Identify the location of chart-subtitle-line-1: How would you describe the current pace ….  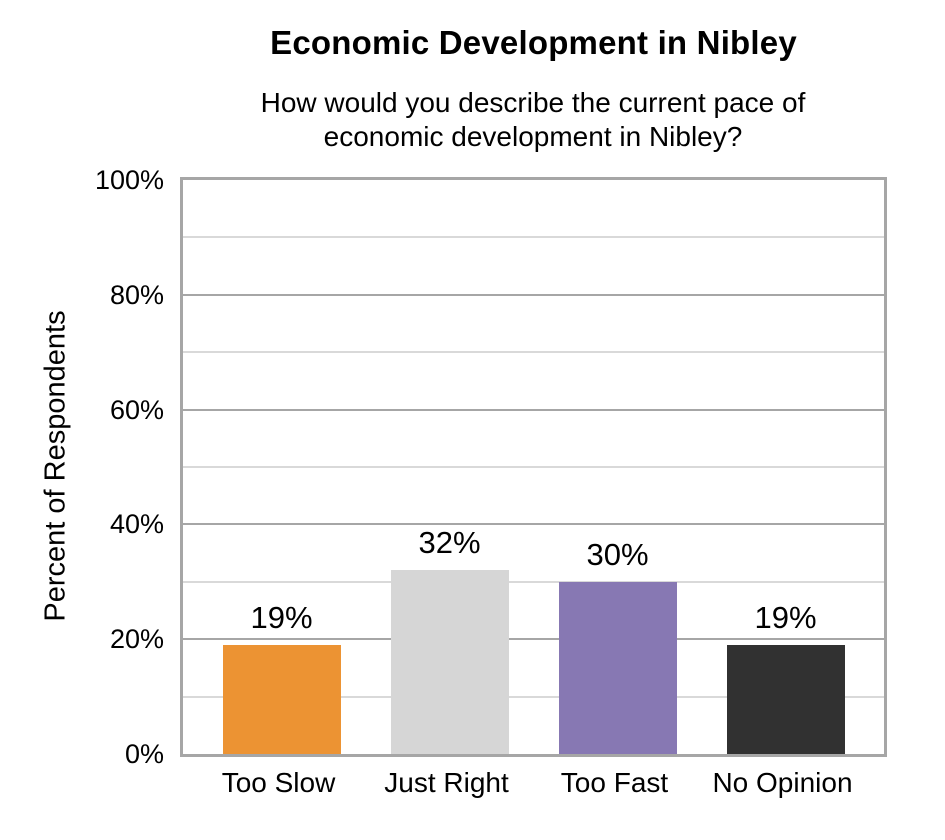
(533, 102).